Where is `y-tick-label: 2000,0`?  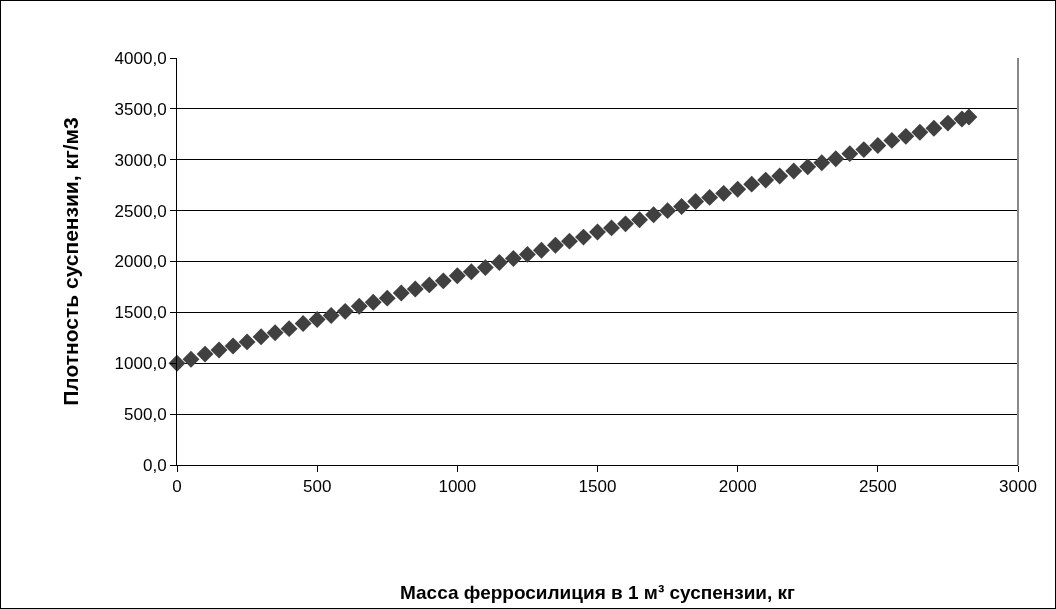
y-tick-label: 2000,0 is located at coordinates (140, 262).